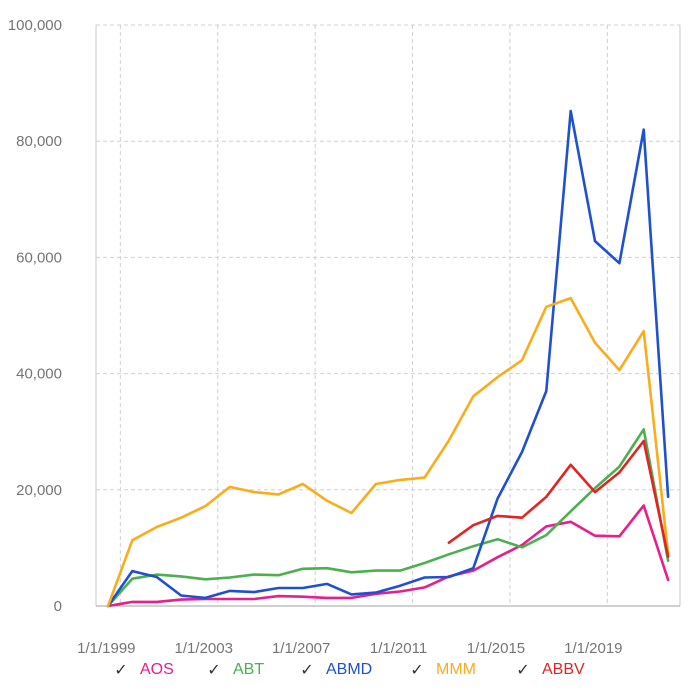 The width and height of the screenshot is (700, 700). What do you see at coordinates (388, 556) in the screenshot?
I see `series-line-aos` at bounding box center [388, 556].